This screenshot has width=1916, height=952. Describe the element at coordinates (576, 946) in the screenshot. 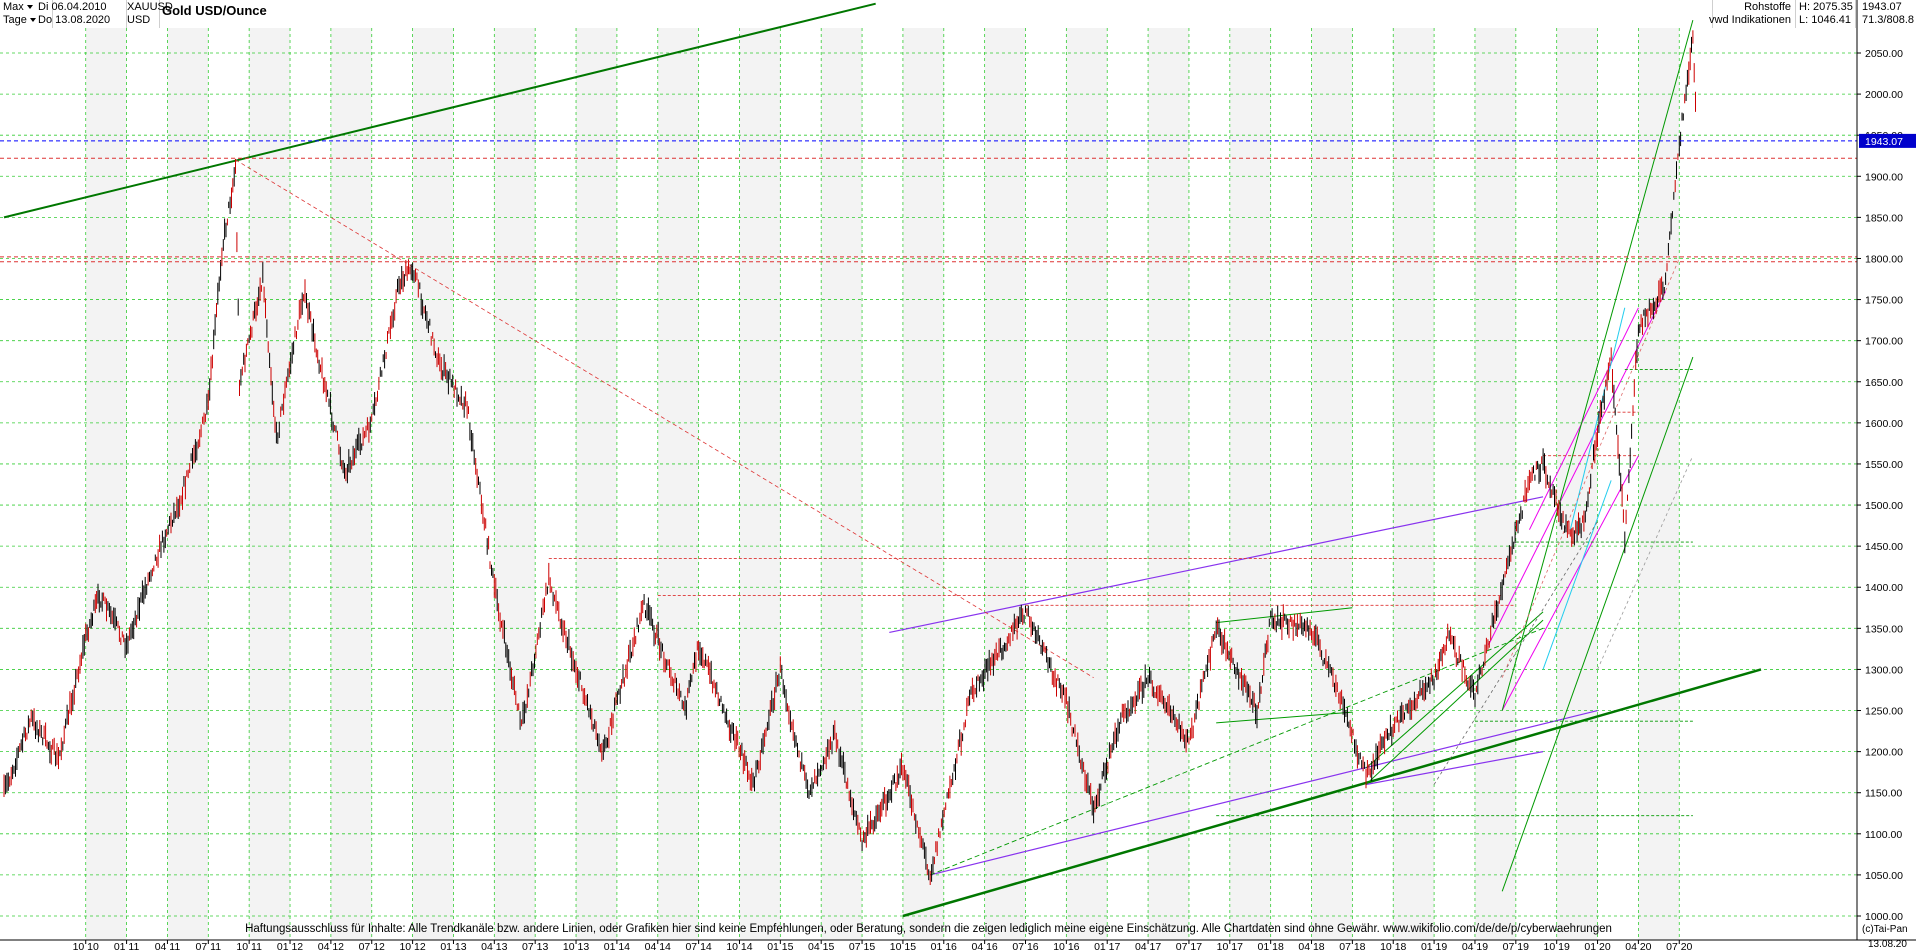

I see `x-tick-label: 10 13` at that location.